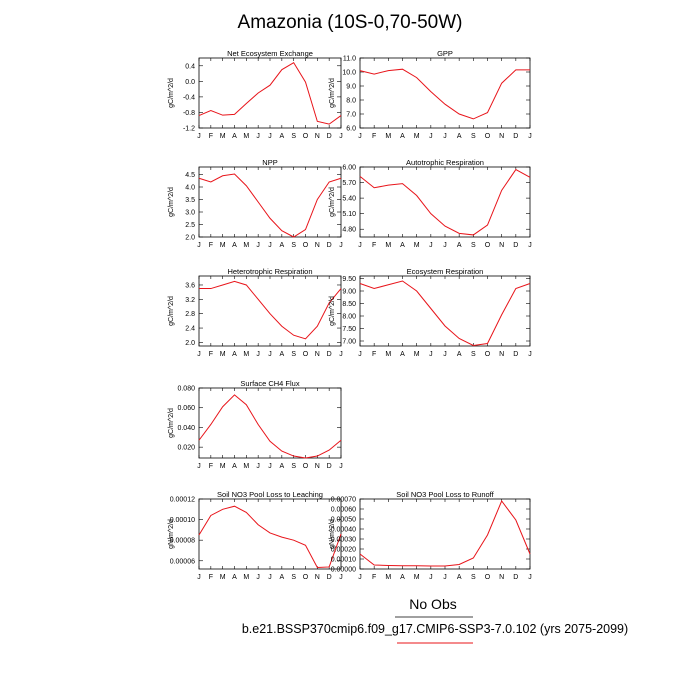  What do you see at coordinates (349, 168) in the screenshot?
I see `y-tick-label: 6.00` at bounding box center [349, 168].